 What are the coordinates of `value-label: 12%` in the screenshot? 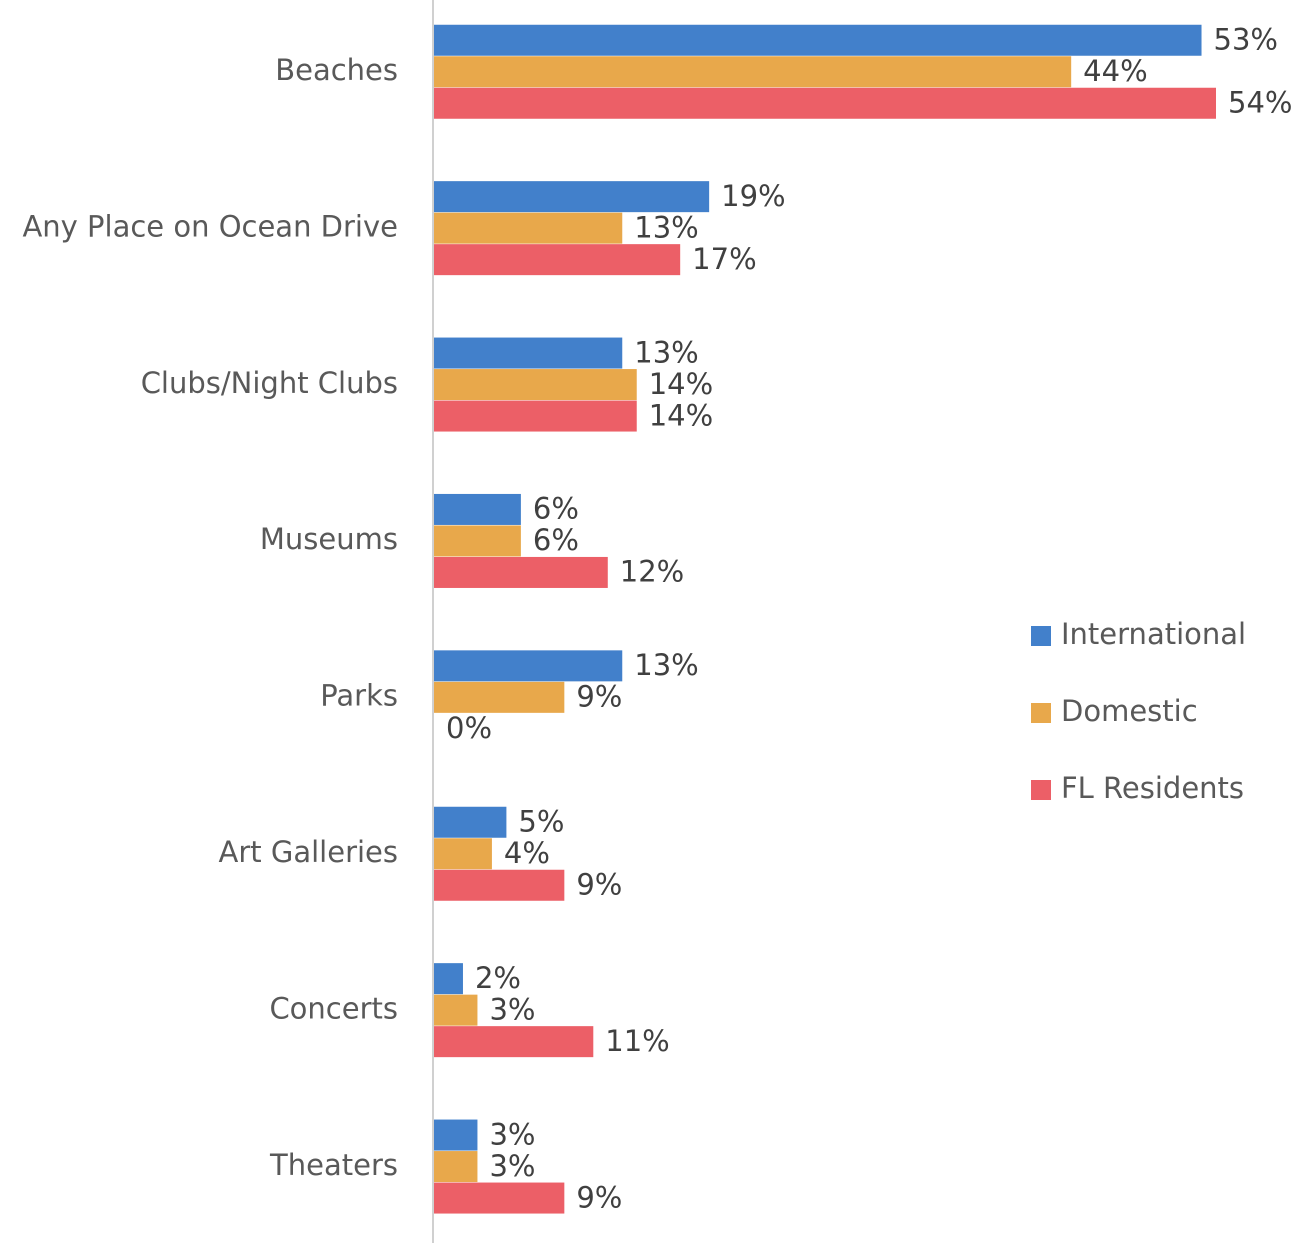 It's located at (652, 572).